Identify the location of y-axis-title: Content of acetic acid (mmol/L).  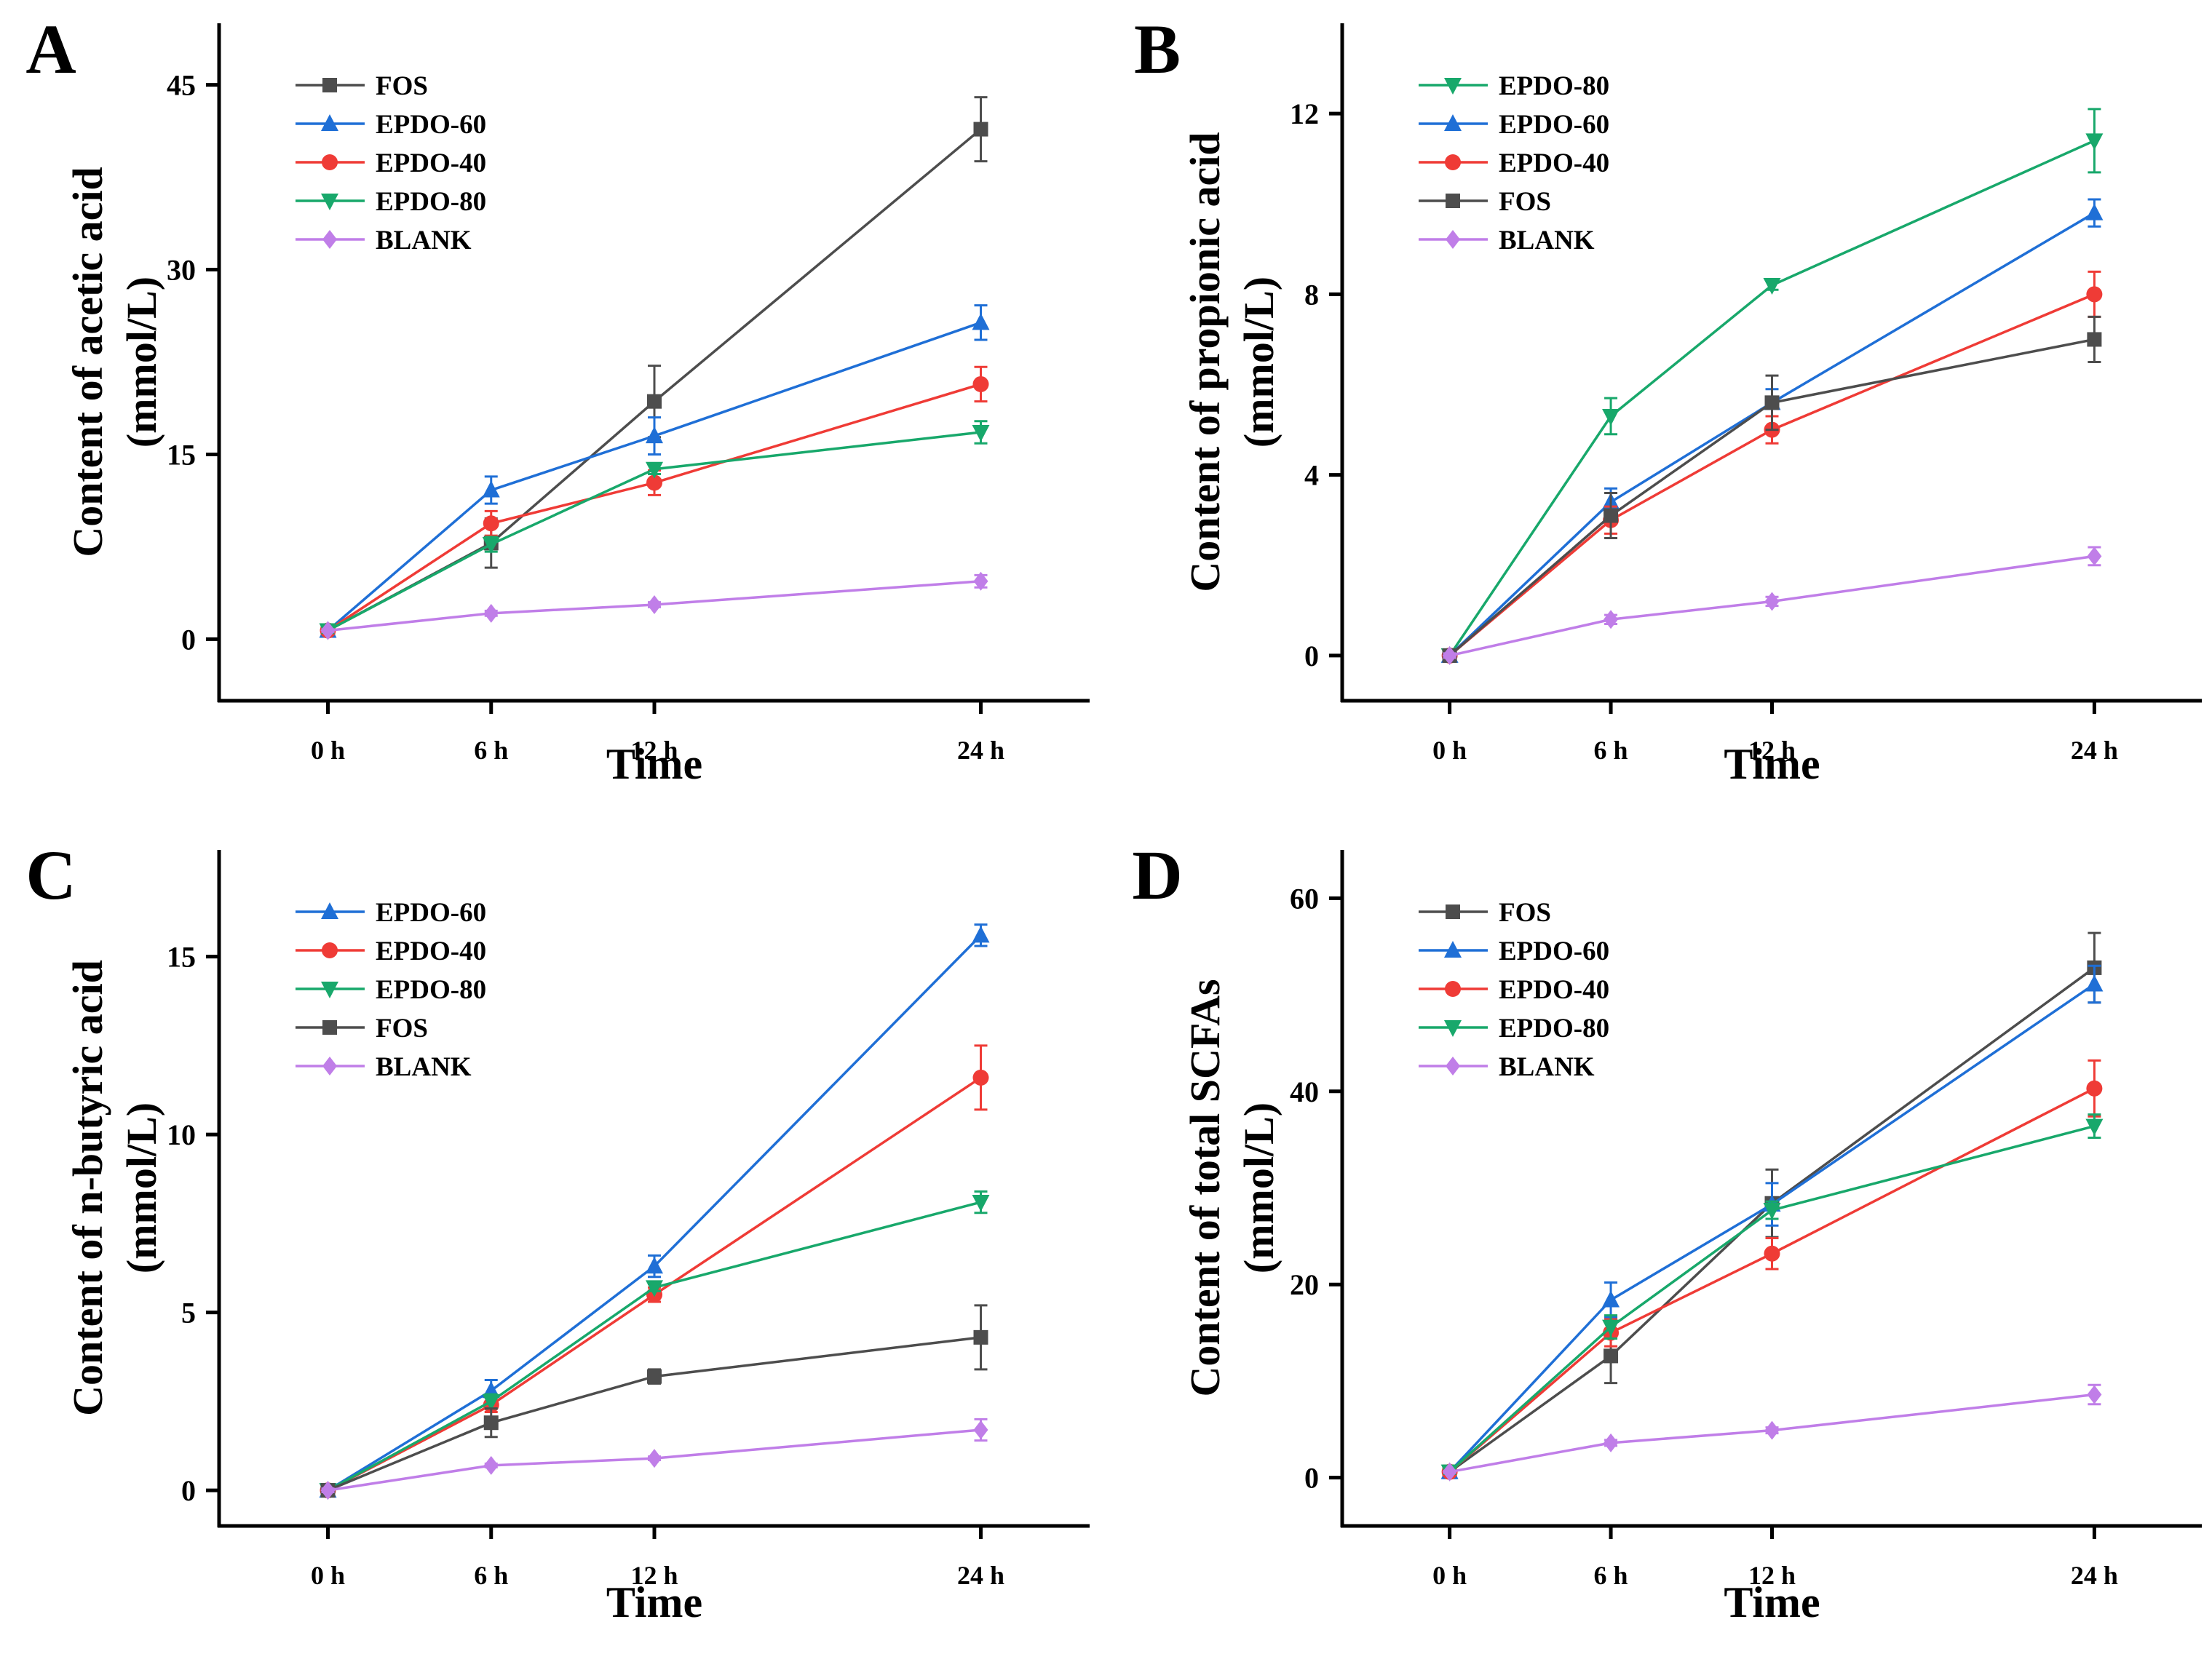
(114, 362).